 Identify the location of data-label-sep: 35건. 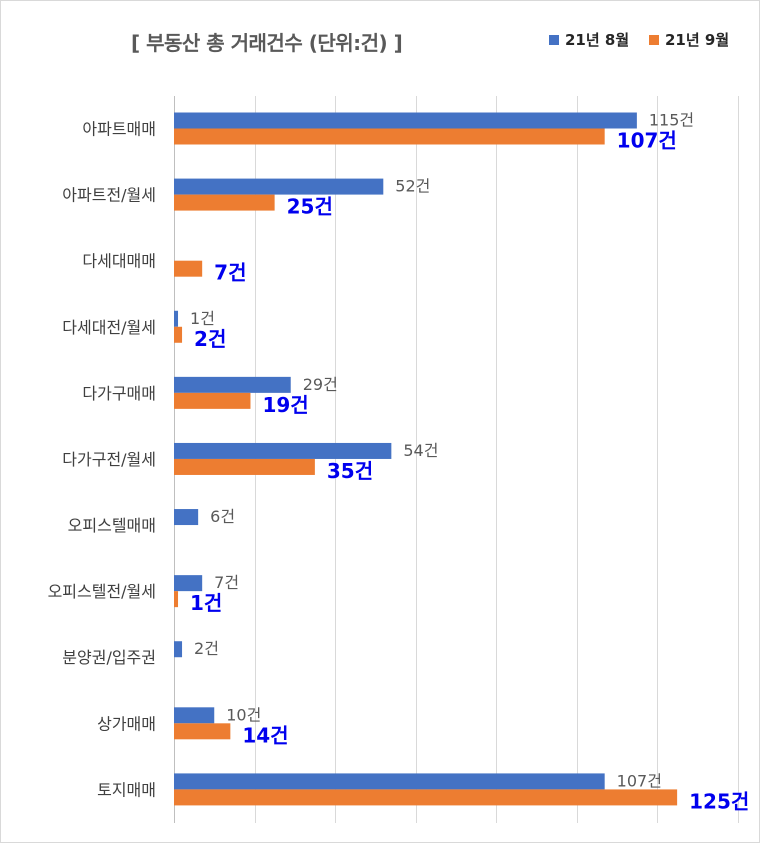
(350, 471).